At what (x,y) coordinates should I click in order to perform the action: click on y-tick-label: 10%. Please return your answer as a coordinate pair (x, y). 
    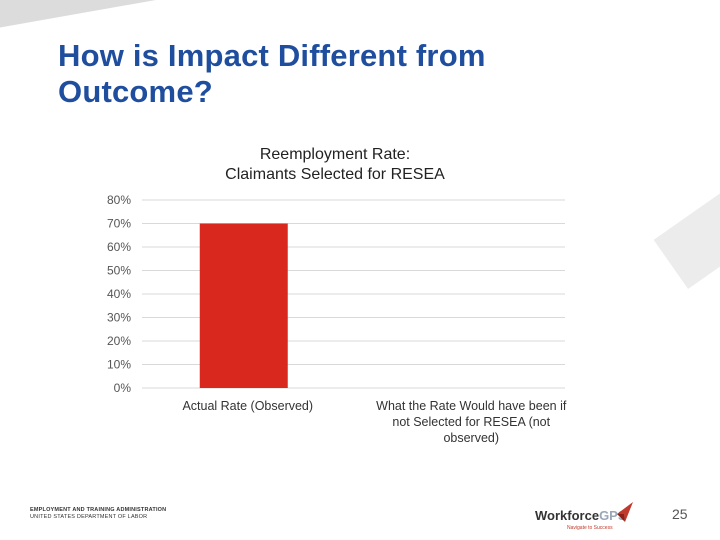
    Looking at the image, I should click on (119, 365).